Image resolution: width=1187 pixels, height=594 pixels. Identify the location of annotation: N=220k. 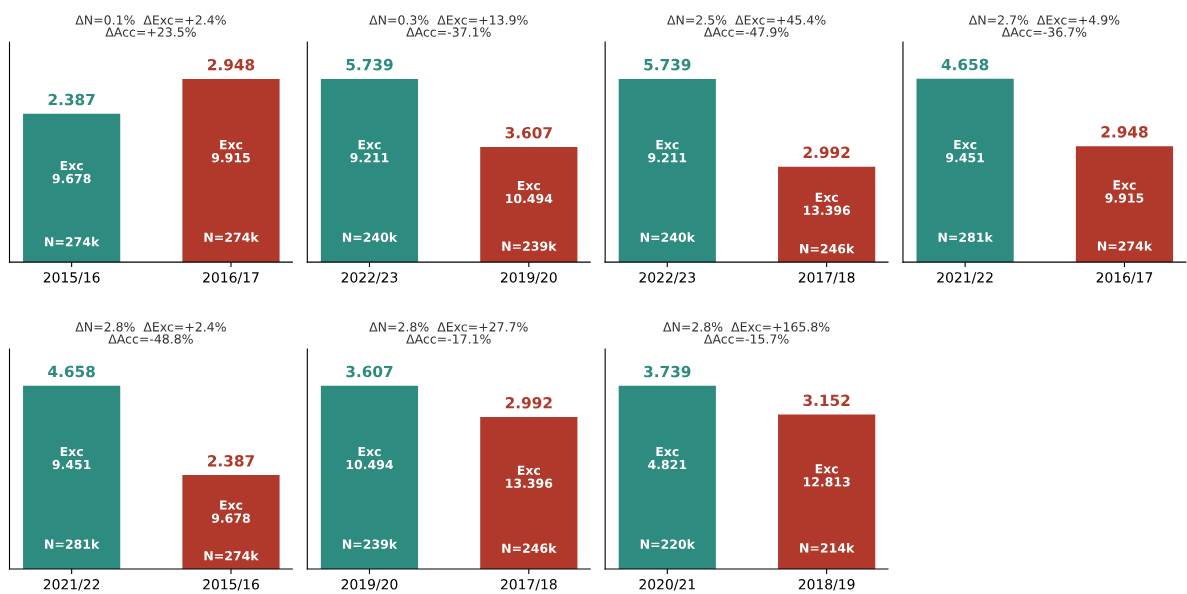
(668, 544).